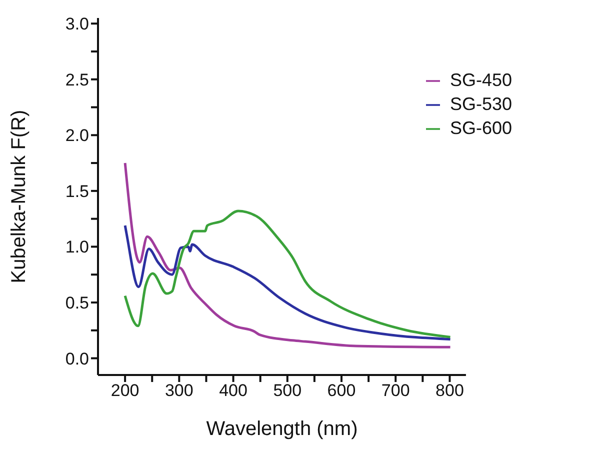  Describe the element at coordinates (282, 429) in the screenshot. I see `x-axis-title: Wavelength (nm)` at that location.